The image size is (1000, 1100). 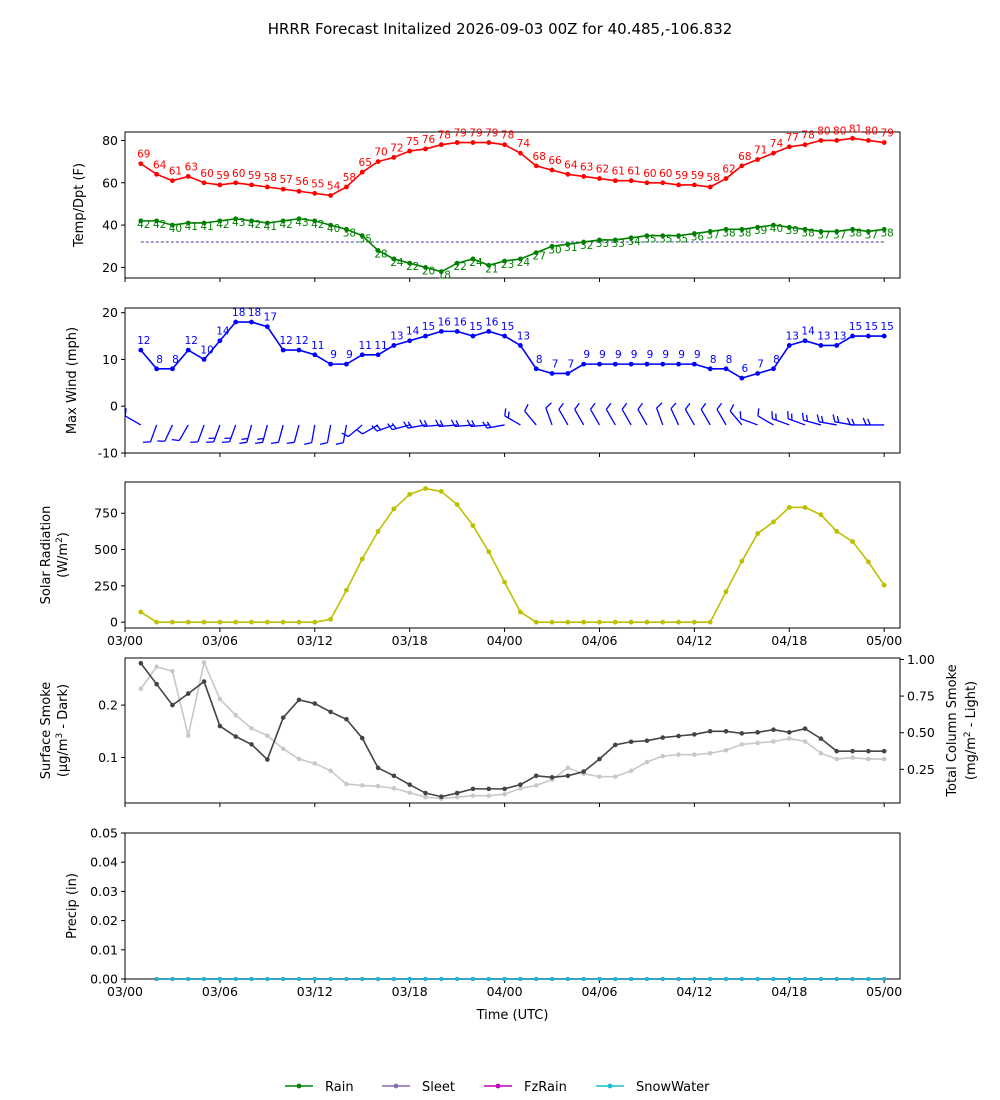 I want to click on wind-plot-frame, so click(x=512, y=380).